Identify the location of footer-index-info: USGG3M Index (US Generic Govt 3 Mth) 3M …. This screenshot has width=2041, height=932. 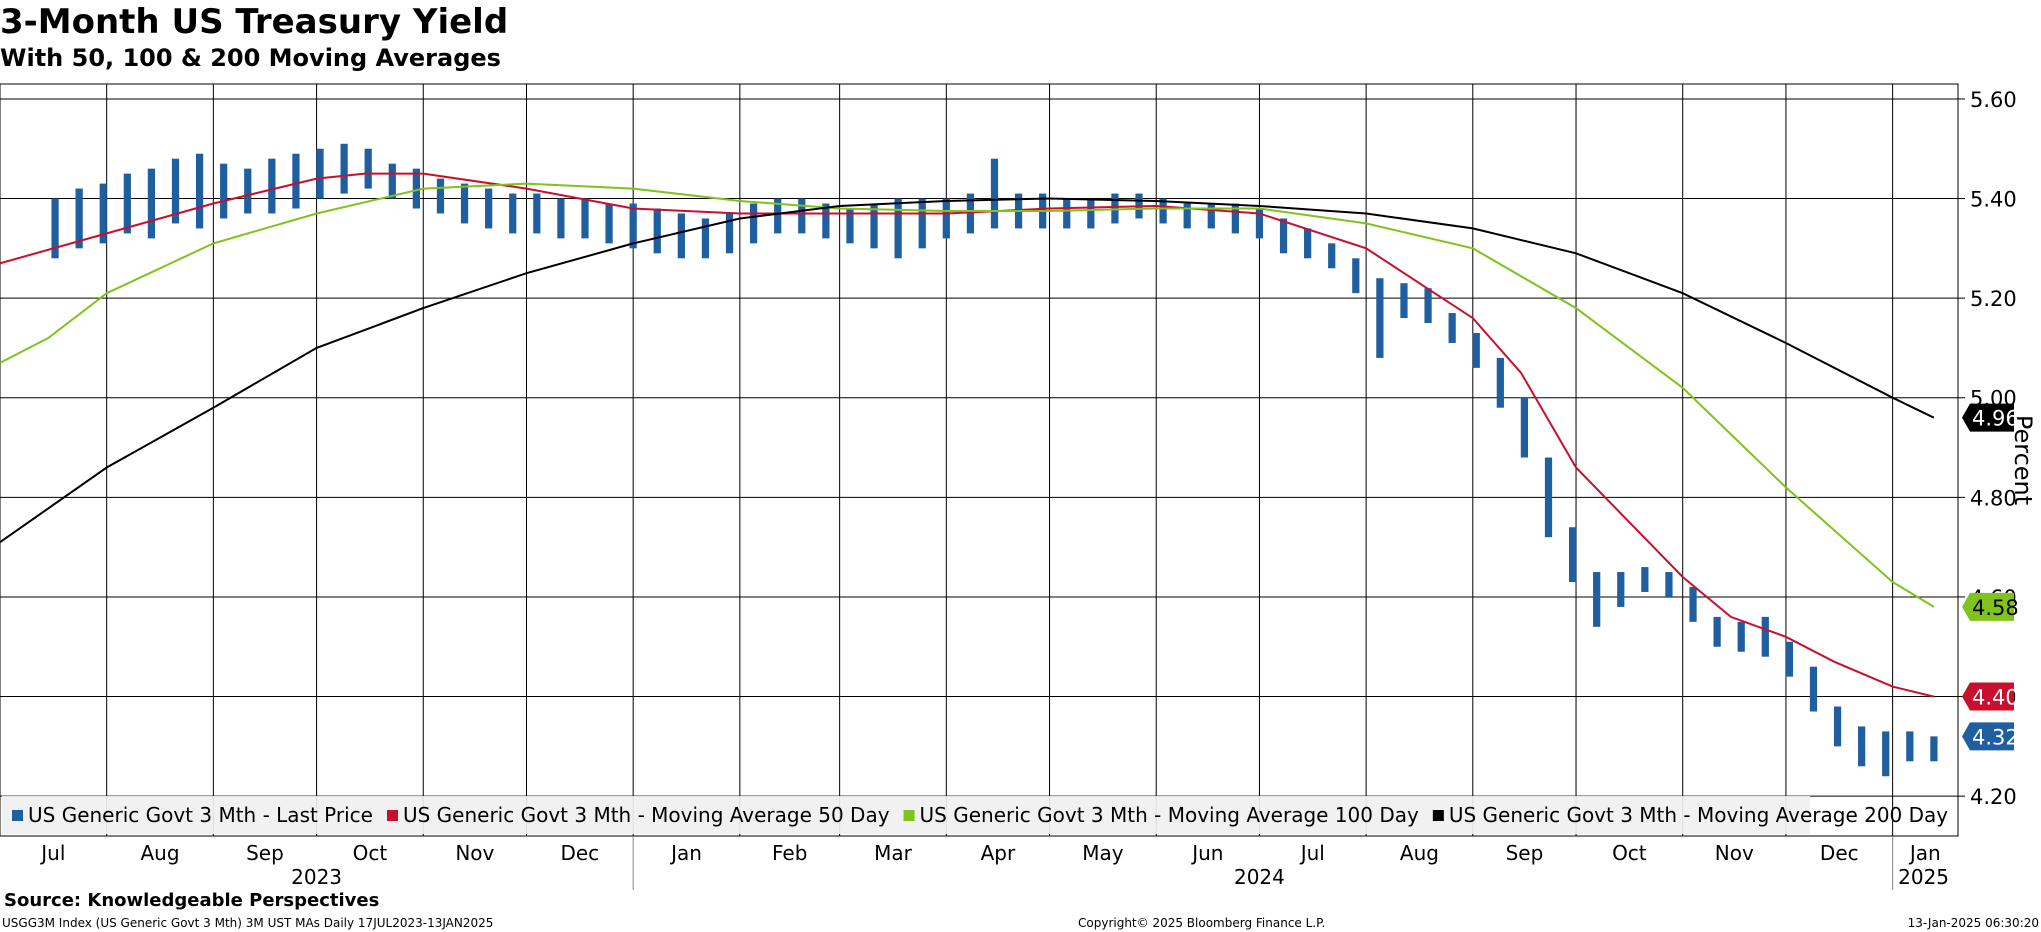
(248, 923).